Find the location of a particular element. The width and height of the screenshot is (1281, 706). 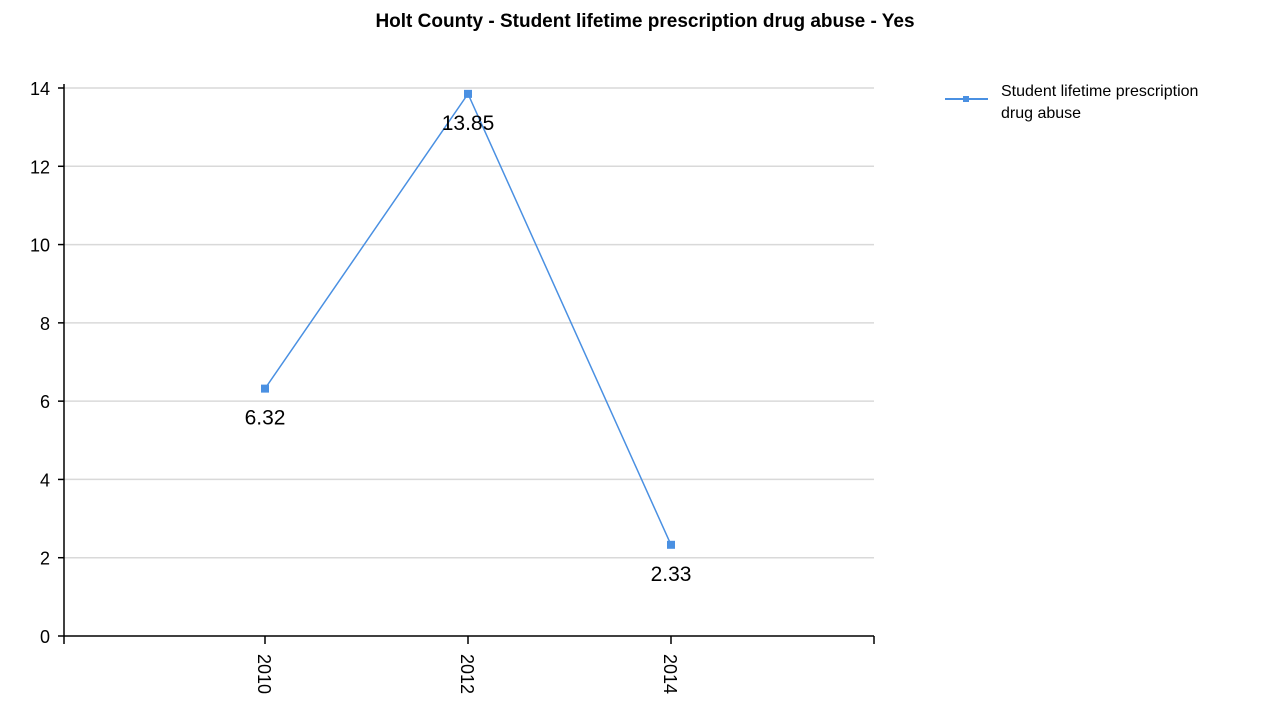

x-tick-label-2012: 2012 is located at coordinates (467, 674).